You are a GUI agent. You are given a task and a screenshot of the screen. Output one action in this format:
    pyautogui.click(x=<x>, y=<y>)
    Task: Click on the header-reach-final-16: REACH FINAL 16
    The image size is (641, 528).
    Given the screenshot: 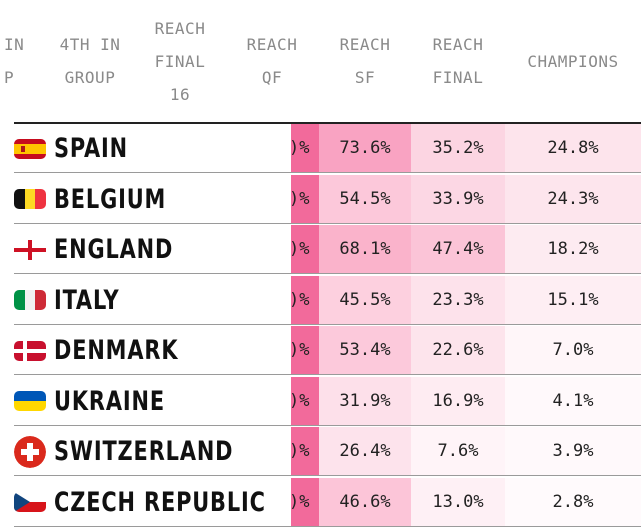 What is the action you would take?
    pyautogui.click(x=180, y=61)
    